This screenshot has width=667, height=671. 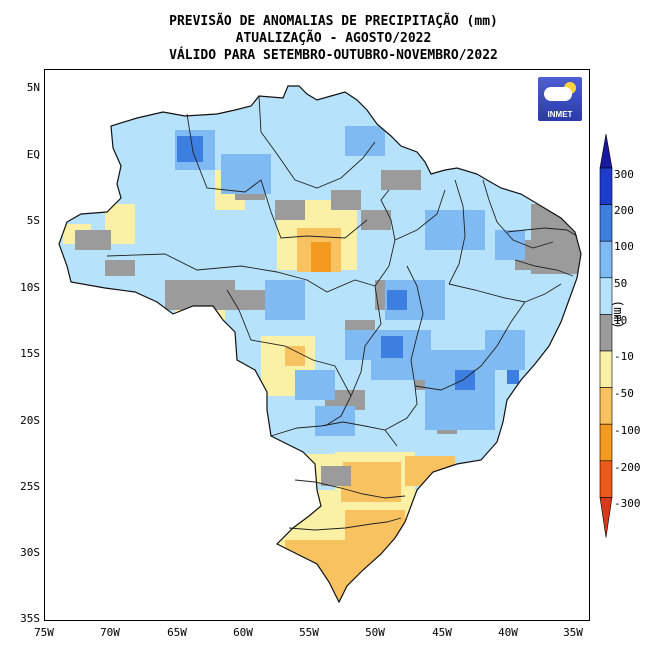 I want to click on lat-label-20s: 20S, so click(x=30, y=420).